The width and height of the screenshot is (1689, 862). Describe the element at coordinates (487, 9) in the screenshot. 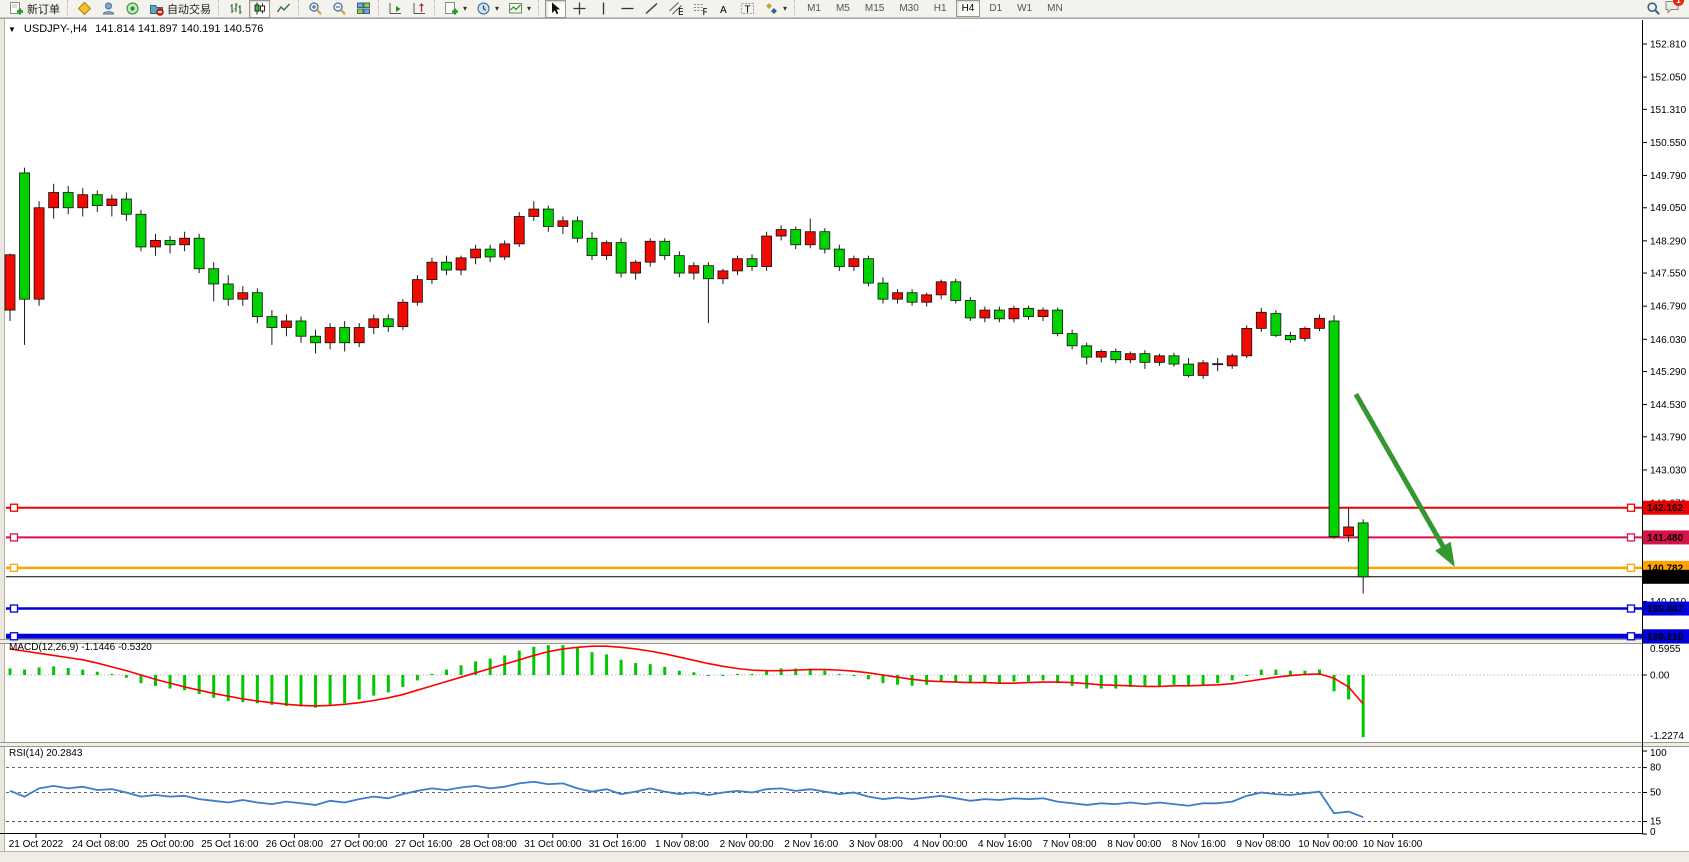

I see `periods-dropdown: ▾` at that location.